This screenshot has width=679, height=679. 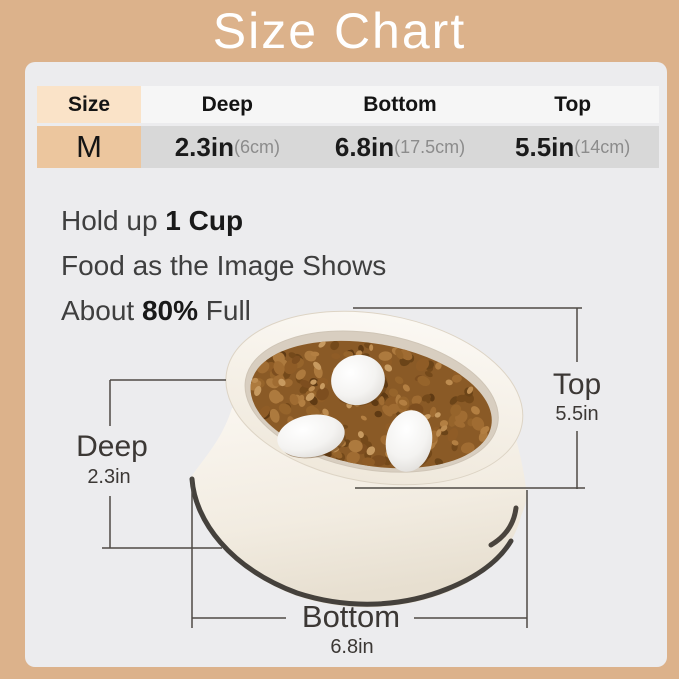 I want to click on table-header-deep: Deep, so click(x=227, y=104).